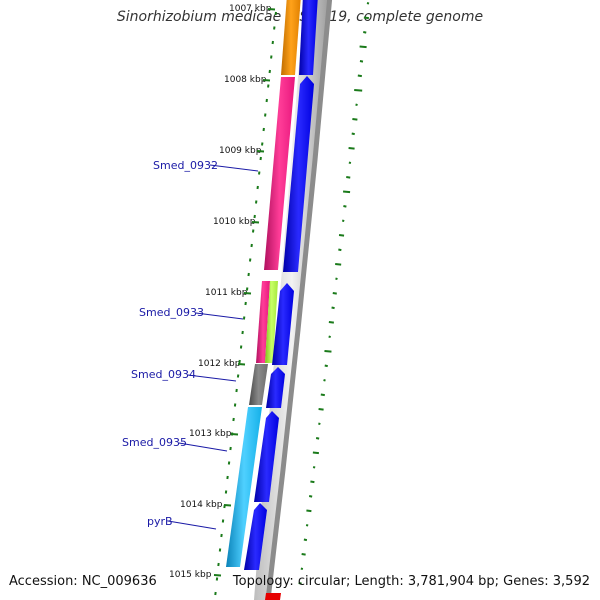  Describe the element at coordinates (160, 521) in the screenshot. I see `gene-label: pyrB` at that location.